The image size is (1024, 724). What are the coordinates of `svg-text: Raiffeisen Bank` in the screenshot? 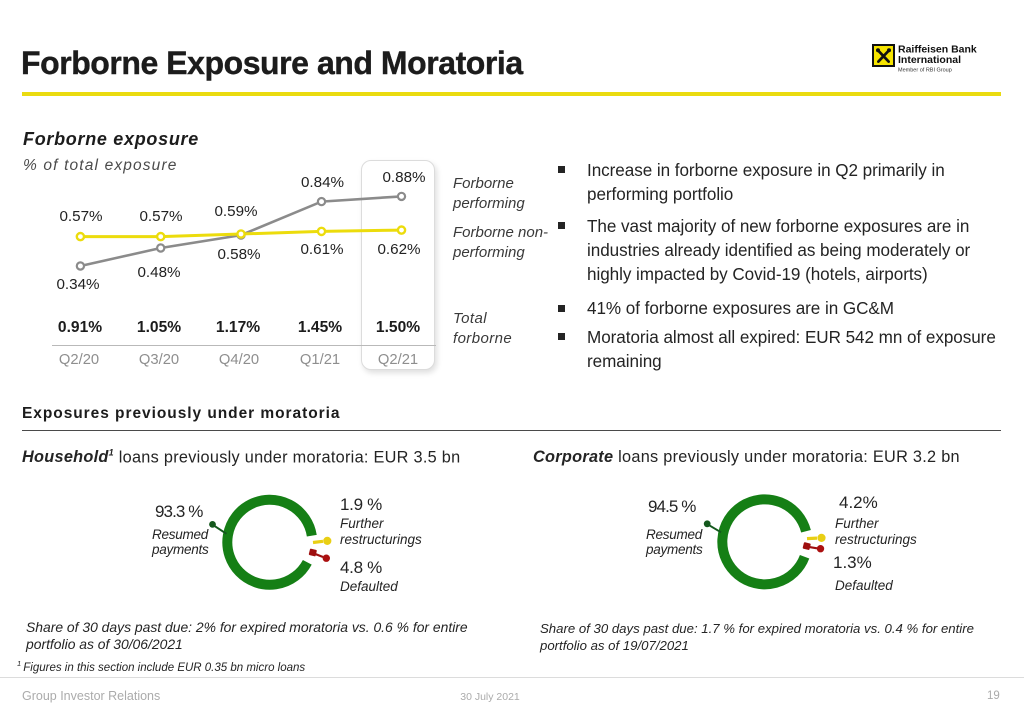 It's located at (937, 50).